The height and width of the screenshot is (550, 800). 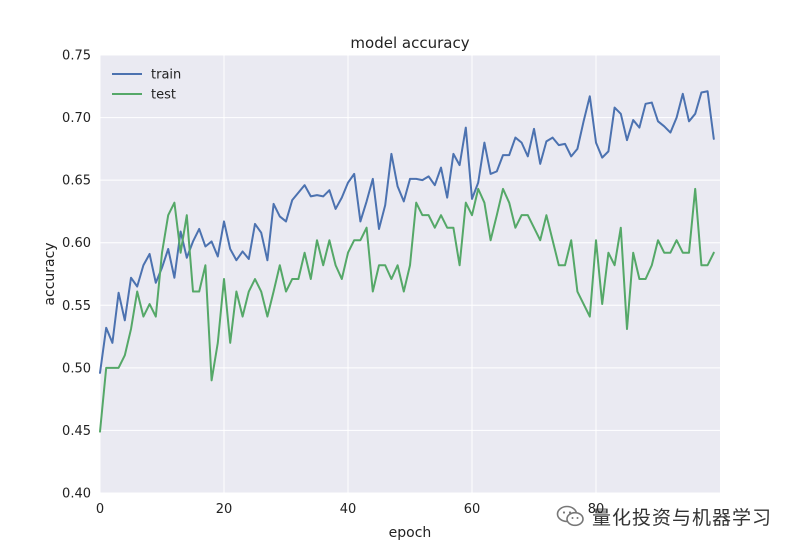 What do you see at coordinates (76, 368) in the screenshot?
I see `y-tick-label: 0.50` at bounding box center [76, 368].